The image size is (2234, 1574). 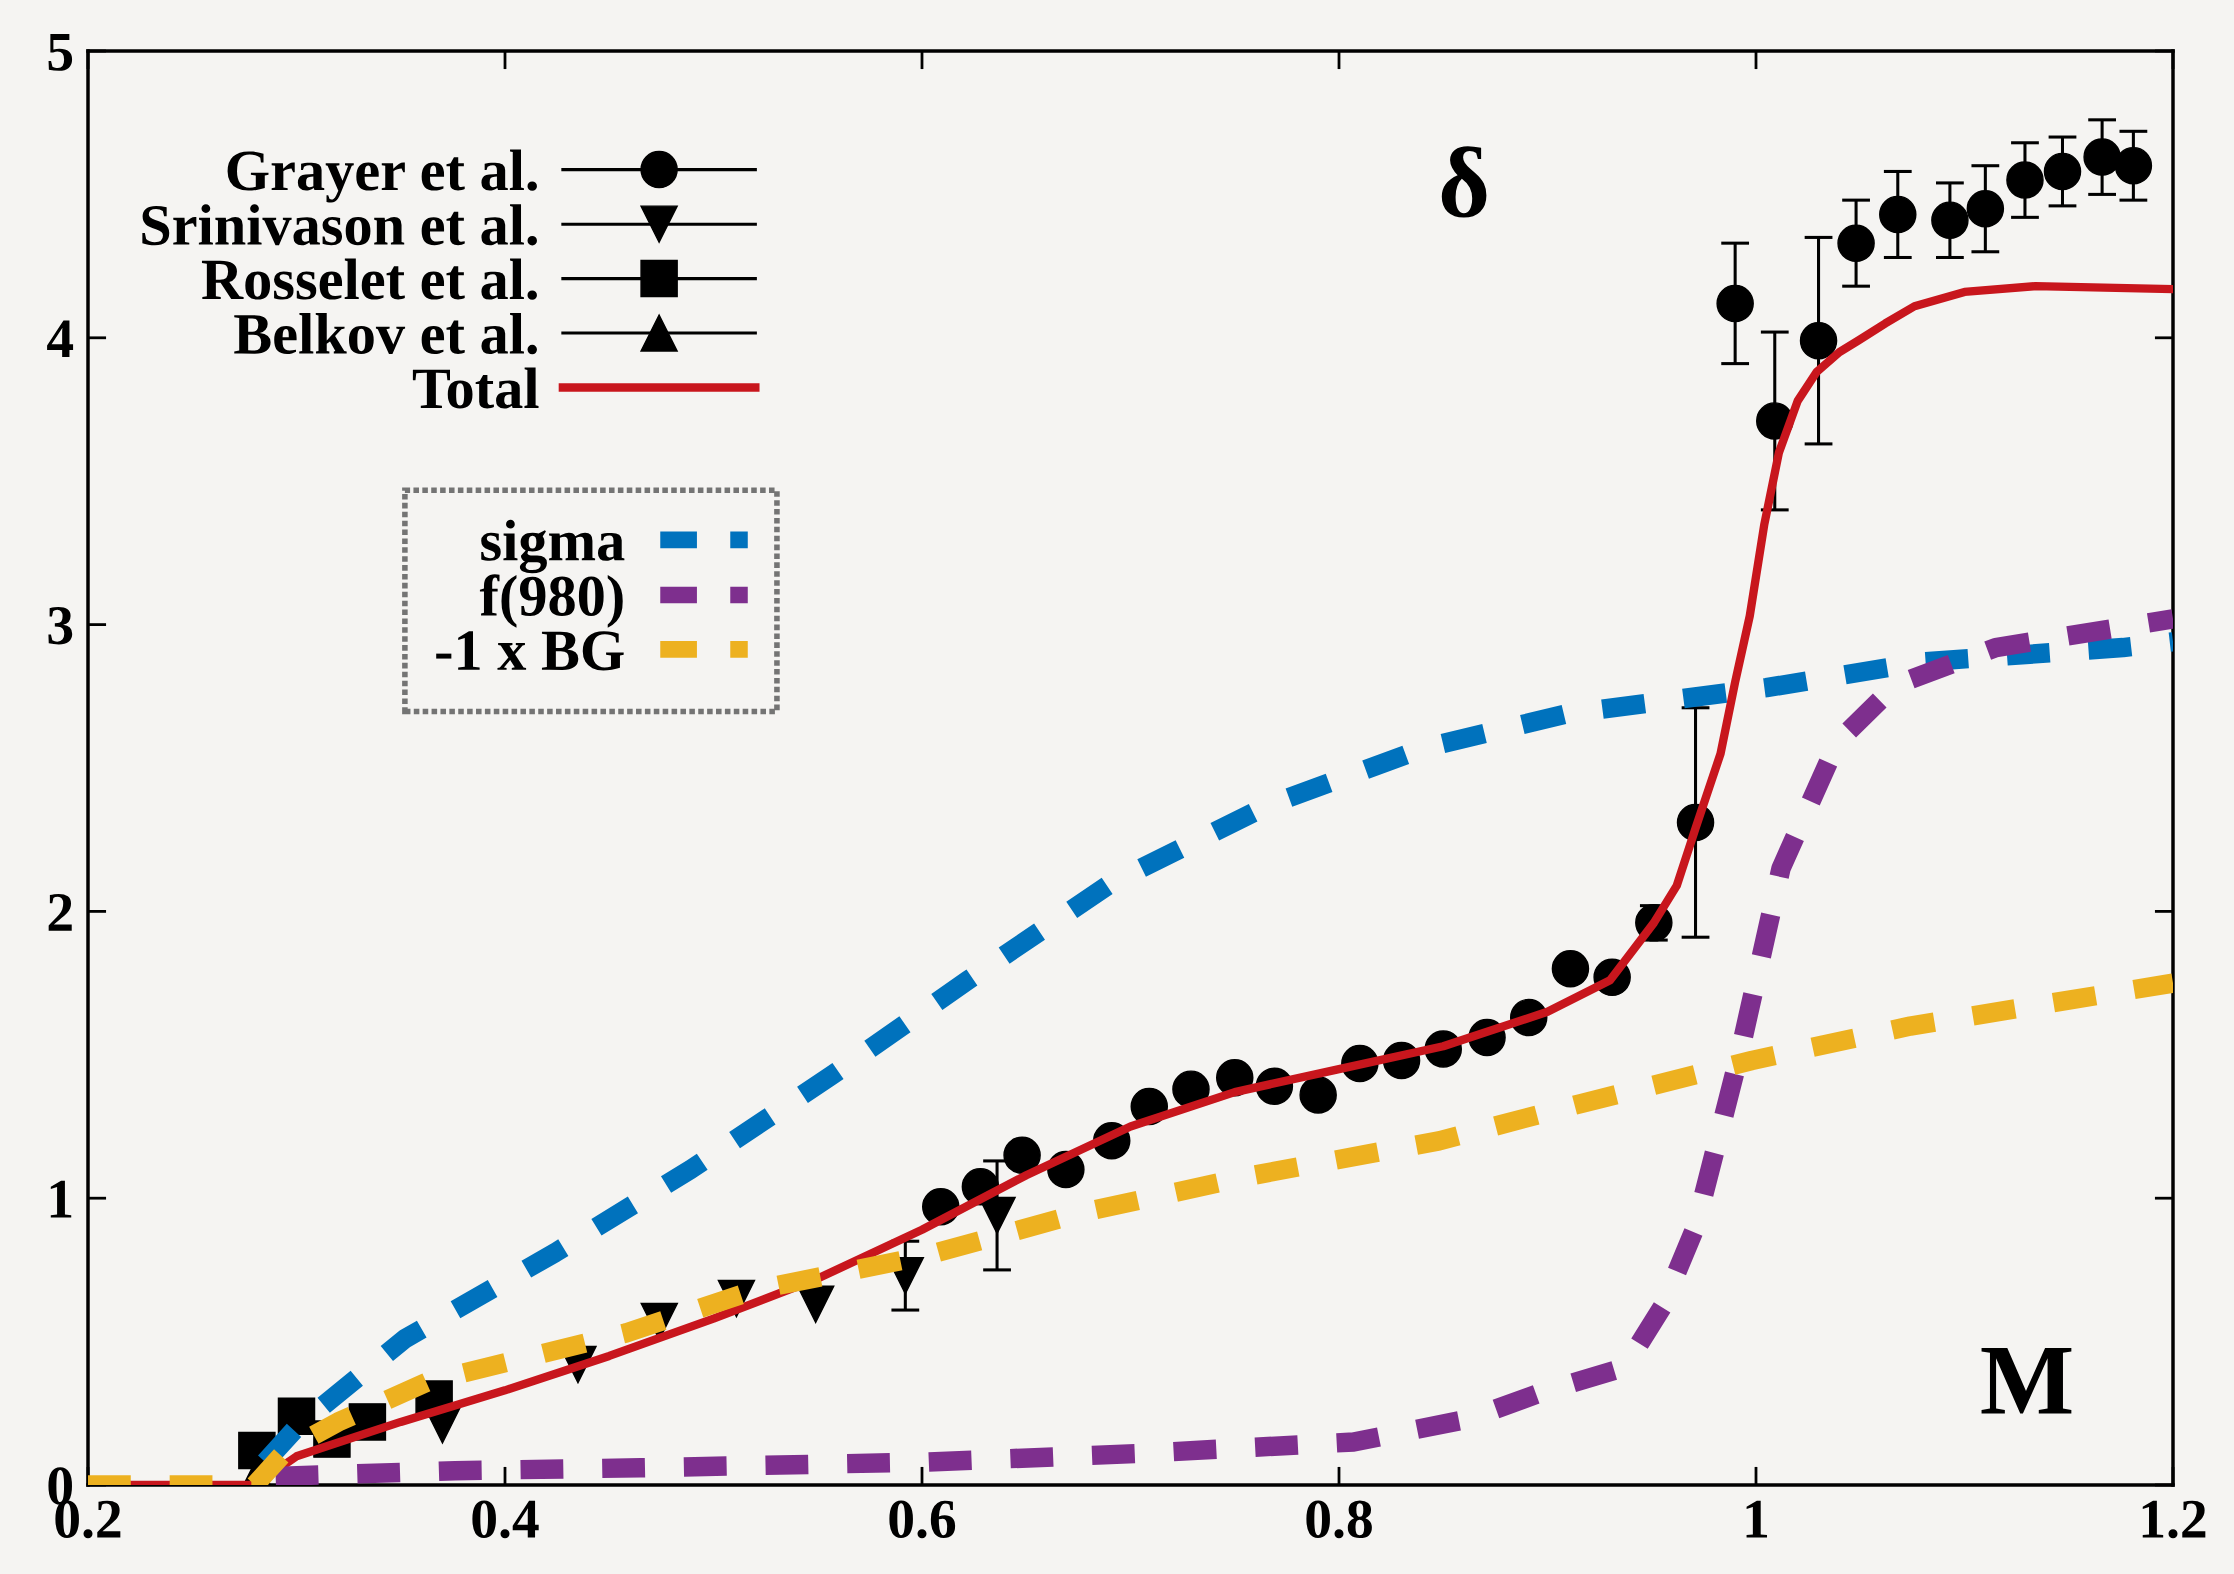 I want to click on x-tick-label: 0.6, so click(x=922, y=1519).